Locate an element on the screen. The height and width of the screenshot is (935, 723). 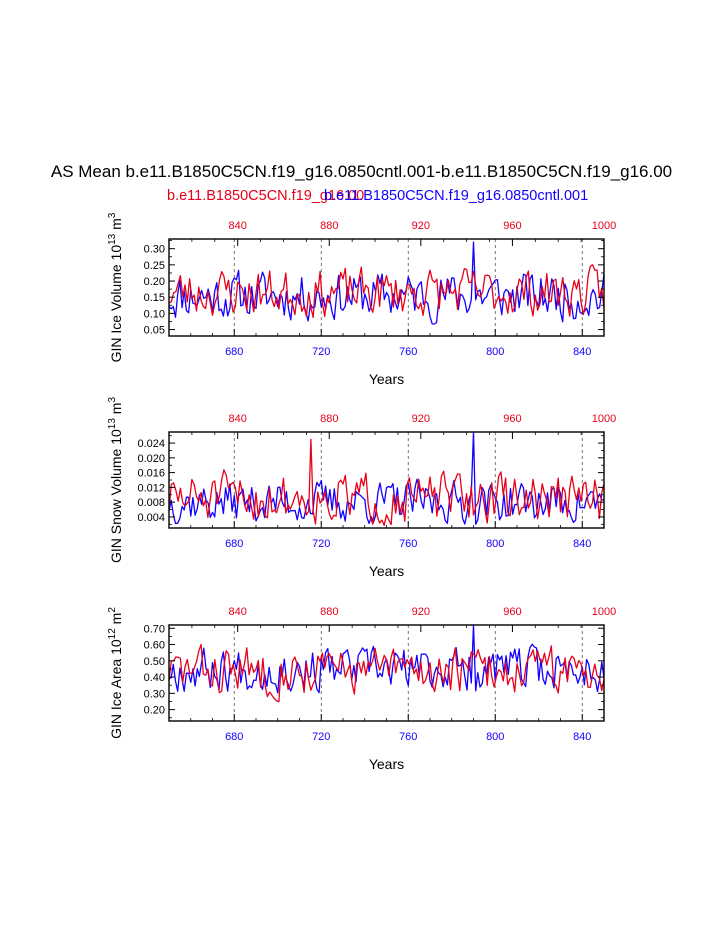
y-tick-label: 0.004 is located at coordinates (151, 518).